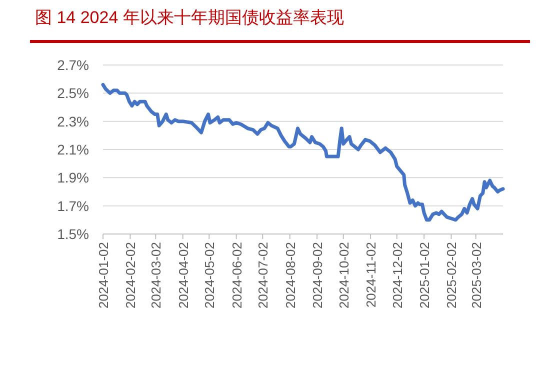 The height and width of the screenshot is (380, 536). What do you see at coordinates (103, 275) in the screenshot?
I see `x-tick-label: 2024-01-02` at bounding box center [103, 275].